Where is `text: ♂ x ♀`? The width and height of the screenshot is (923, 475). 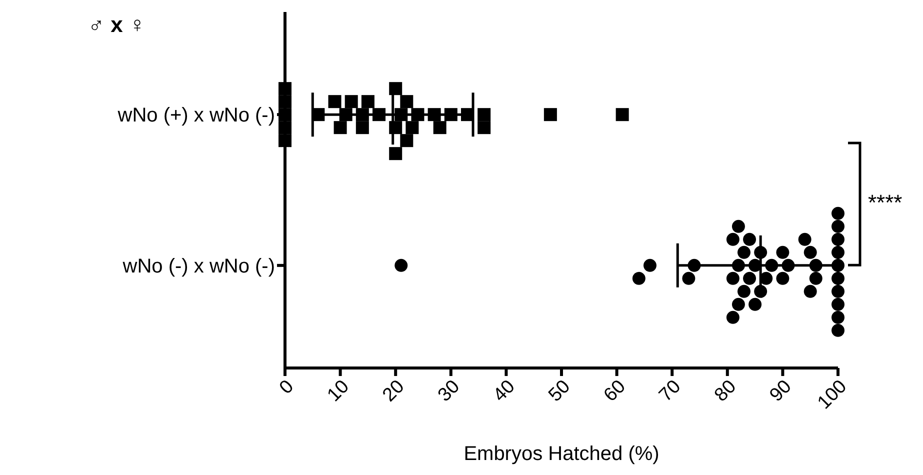
text: ♂ x ♀ is located at coordinates (117, 25).